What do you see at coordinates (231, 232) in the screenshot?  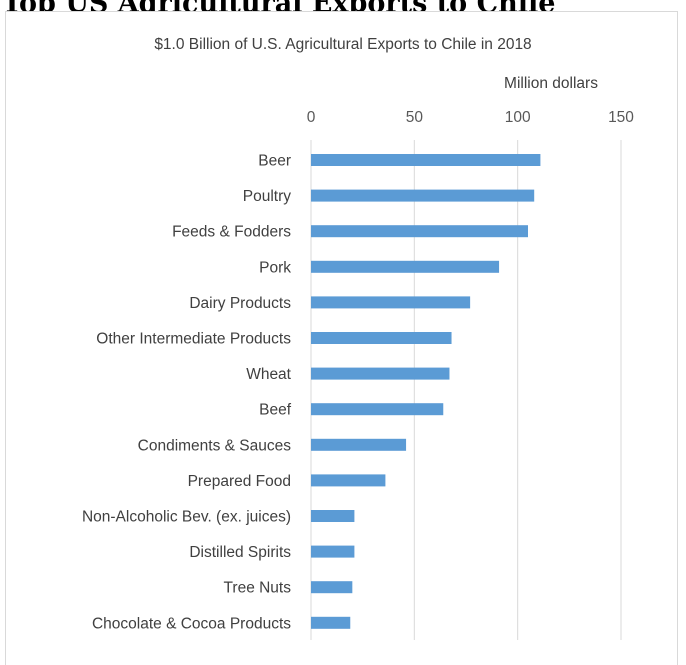 I see `category-label: Feeds & Fodders` at bounding box center [231, 232].